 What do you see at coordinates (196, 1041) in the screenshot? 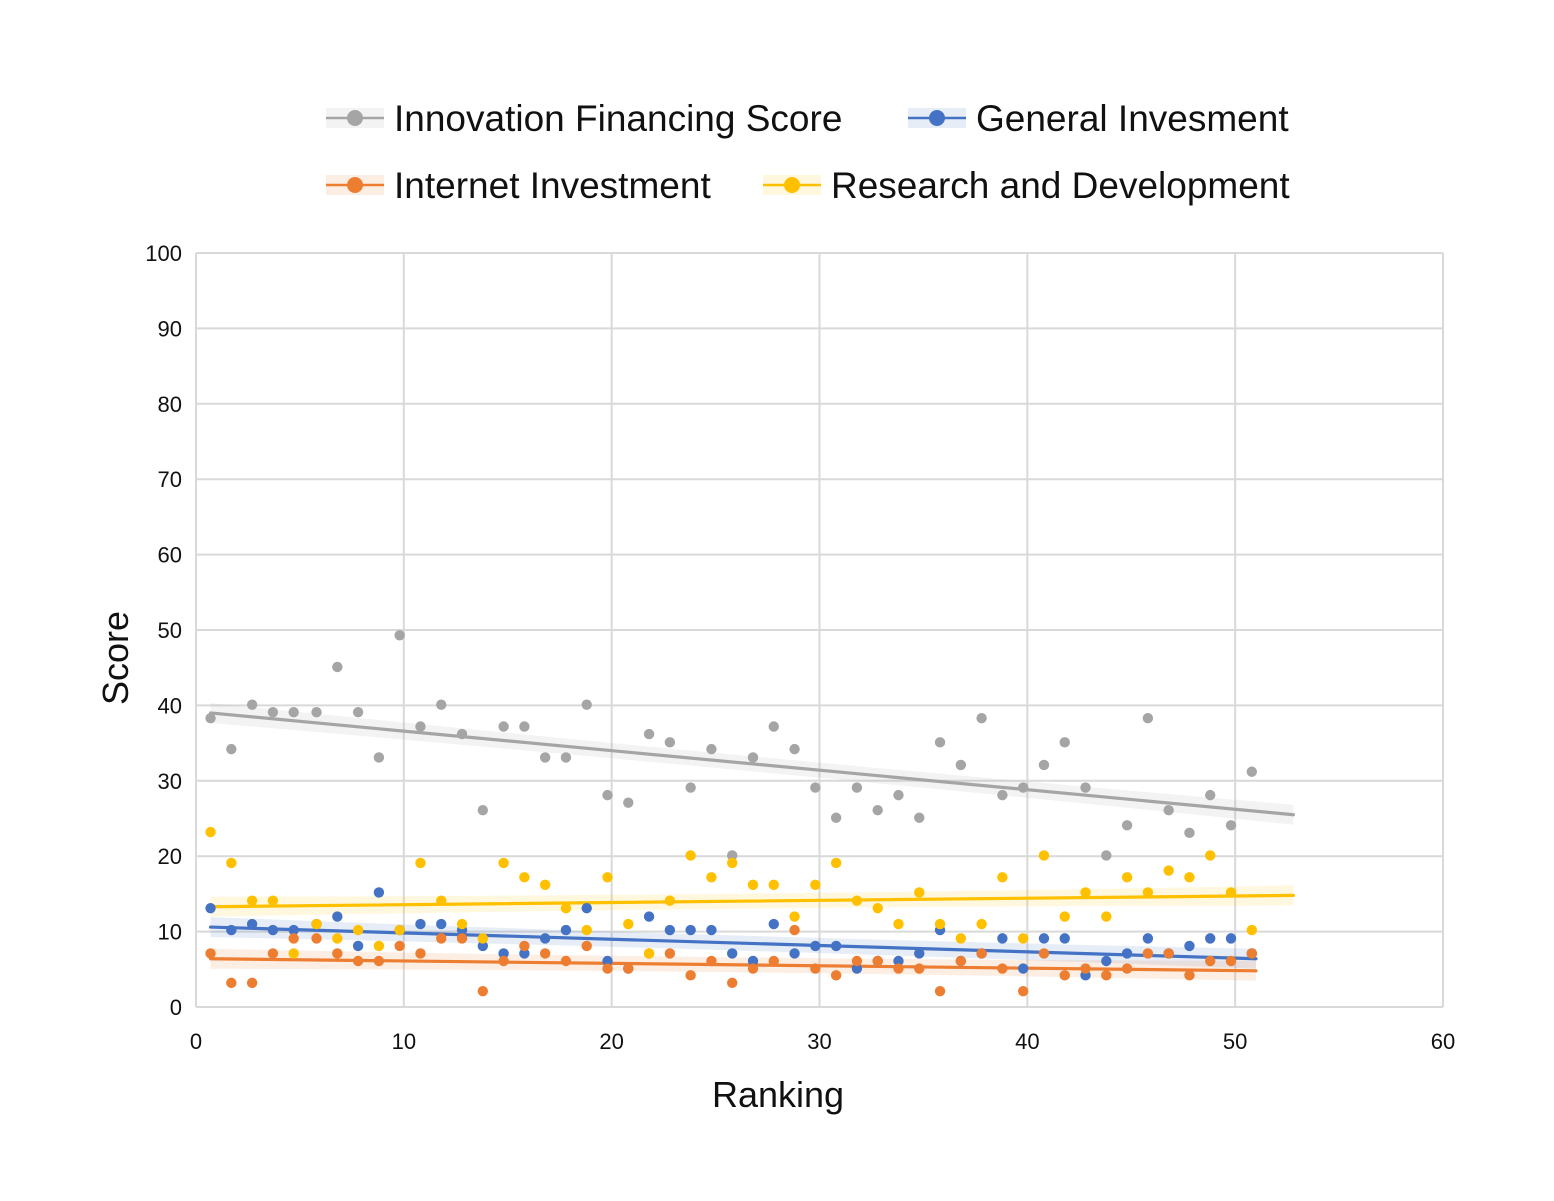
I see `x-tick-label: 0` at bounding box center [196, 1041].